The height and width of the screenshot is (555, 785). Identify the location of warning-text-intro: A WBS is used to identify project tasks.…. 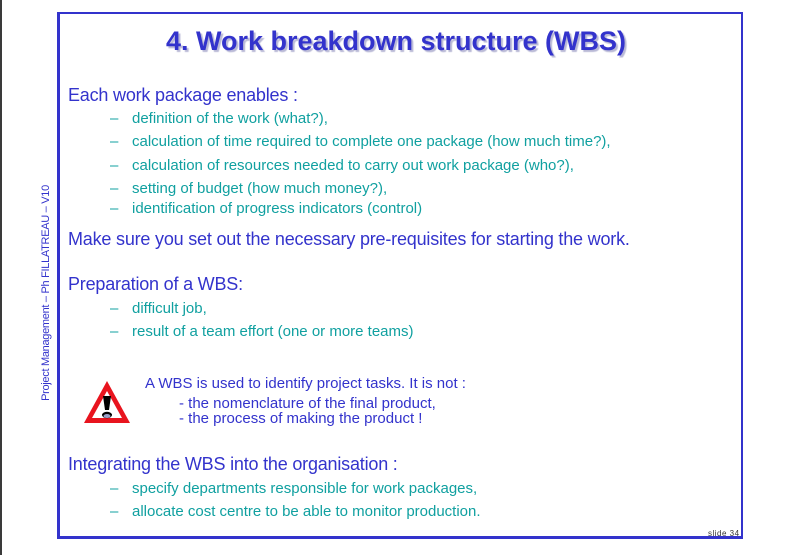
(305, 383).